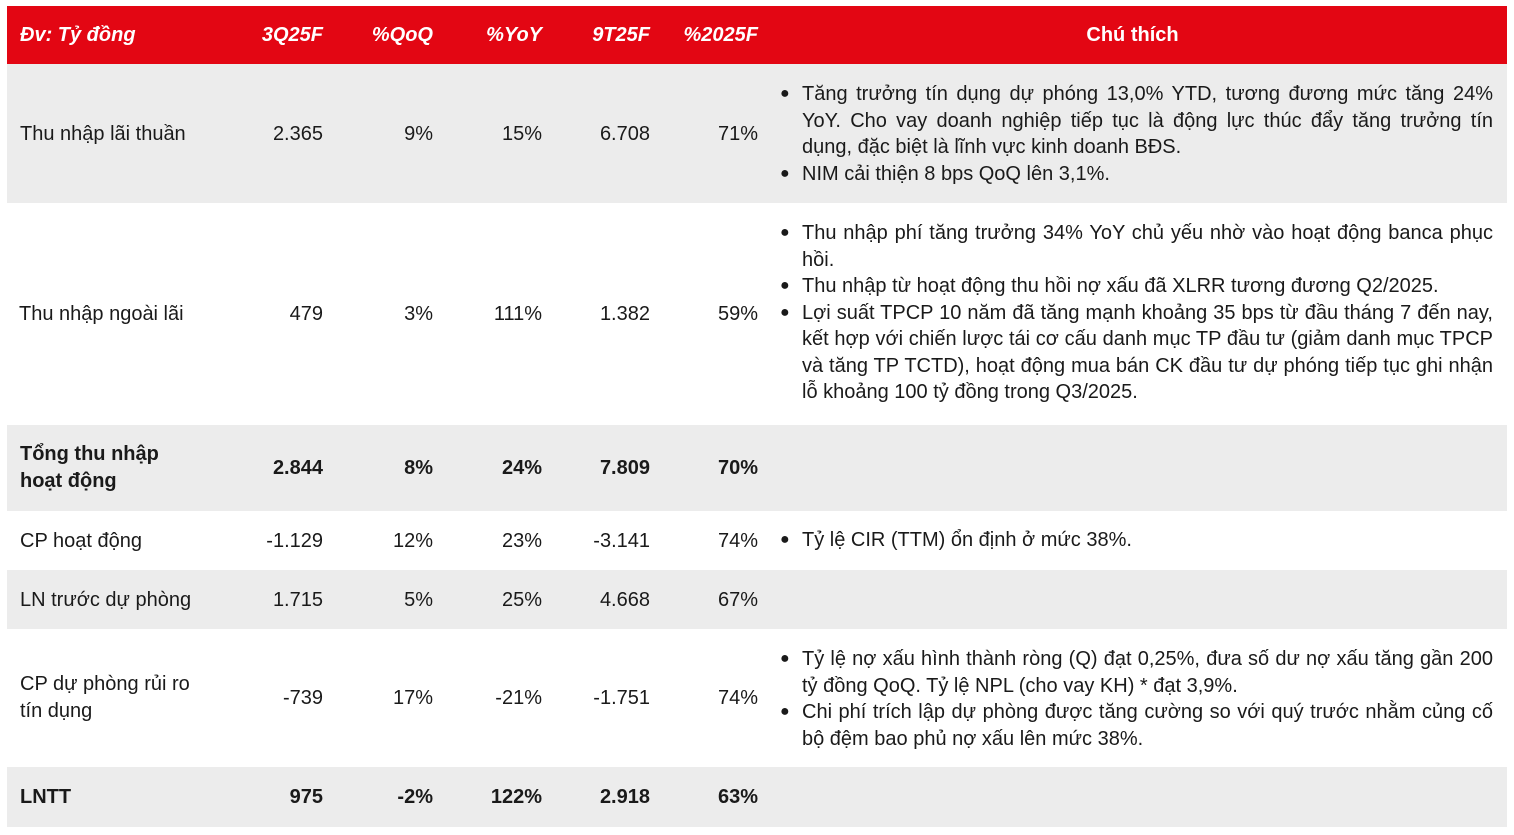  I want to click on notes-list: ● Tỷ lệ CIR (TTM) ổn định ở mức 38%., so click(1135, 540).